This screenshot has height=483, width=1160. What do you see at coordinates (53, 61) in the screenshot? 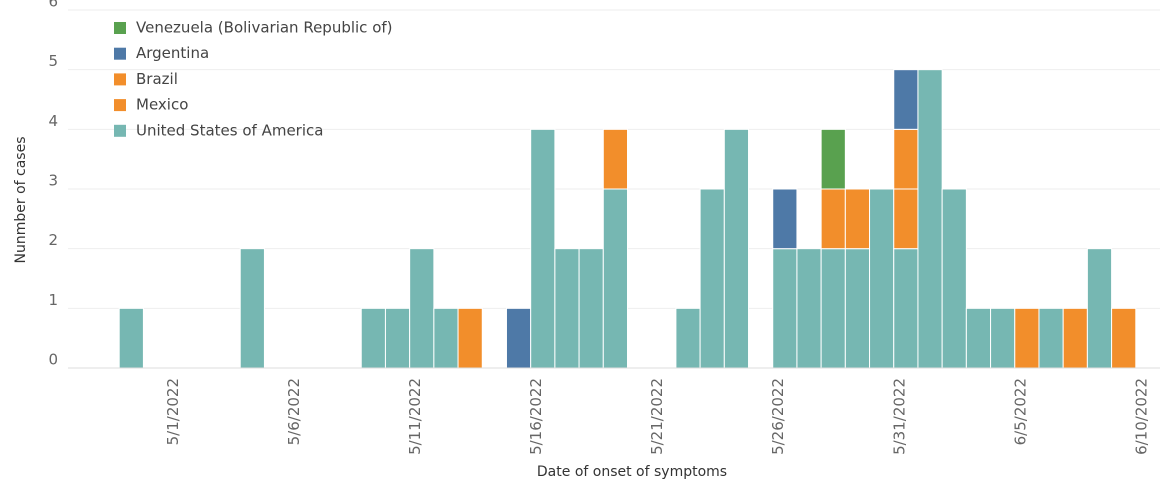
I see `y-tick-label: 5` at bounding box center [53, 61].